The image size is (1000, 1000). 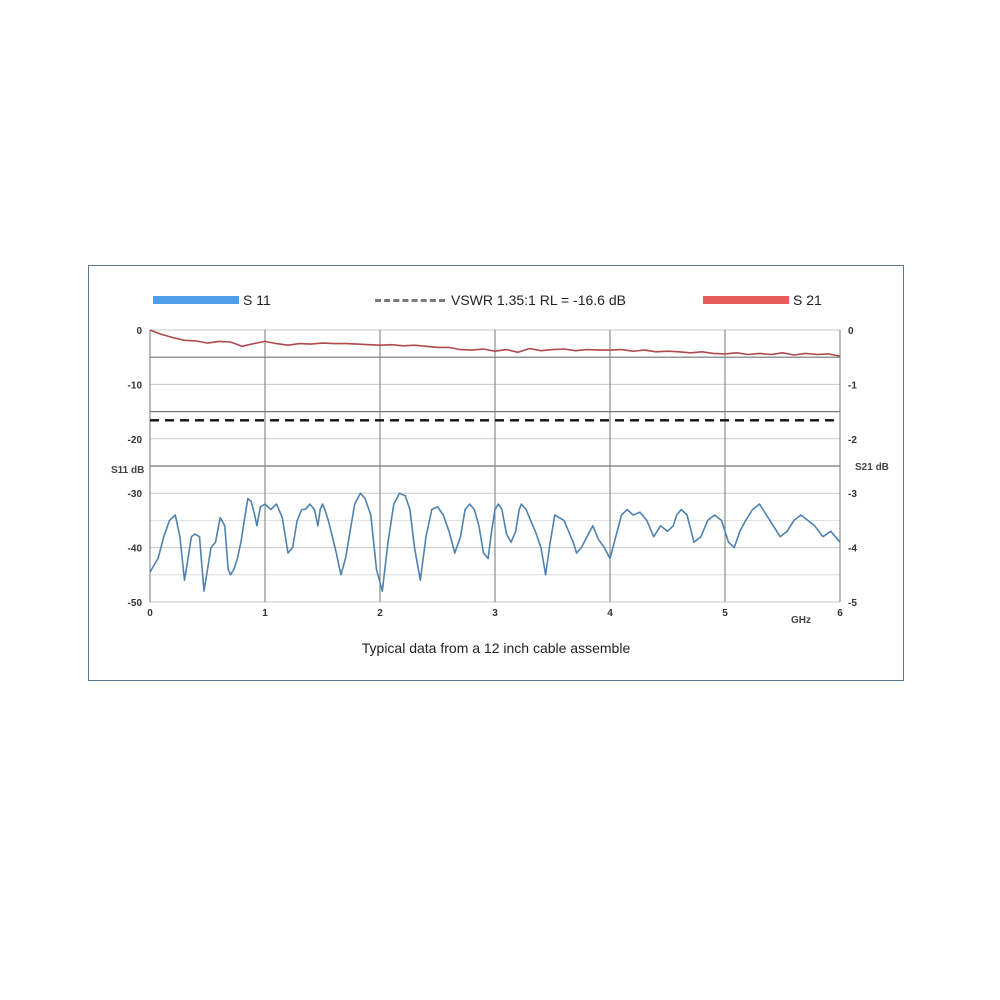 I want to click on x-tick-label: 2, so click(x=380, y=613).